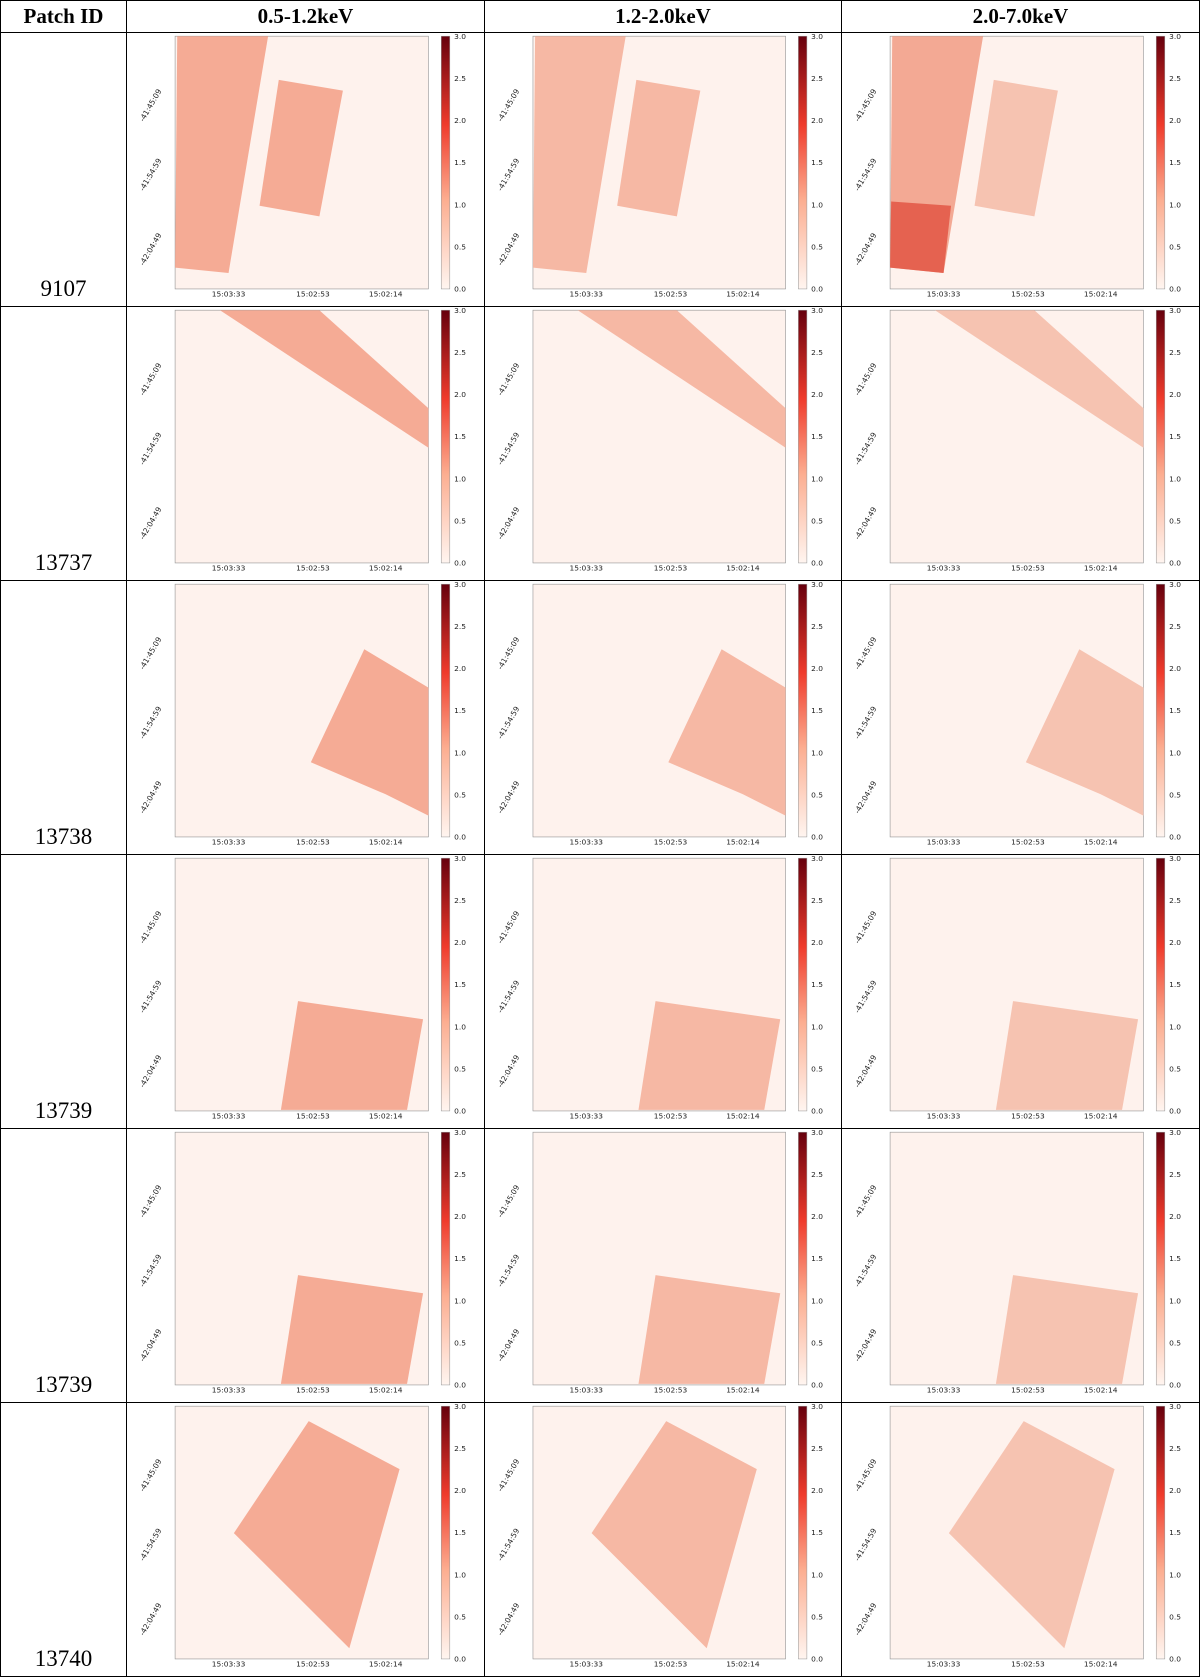 This screenshot has height=1677, width=1200. Describe the element at coordinates (63, 991) in the screenshot. I see `patch-id-cell: 13739` at that location.